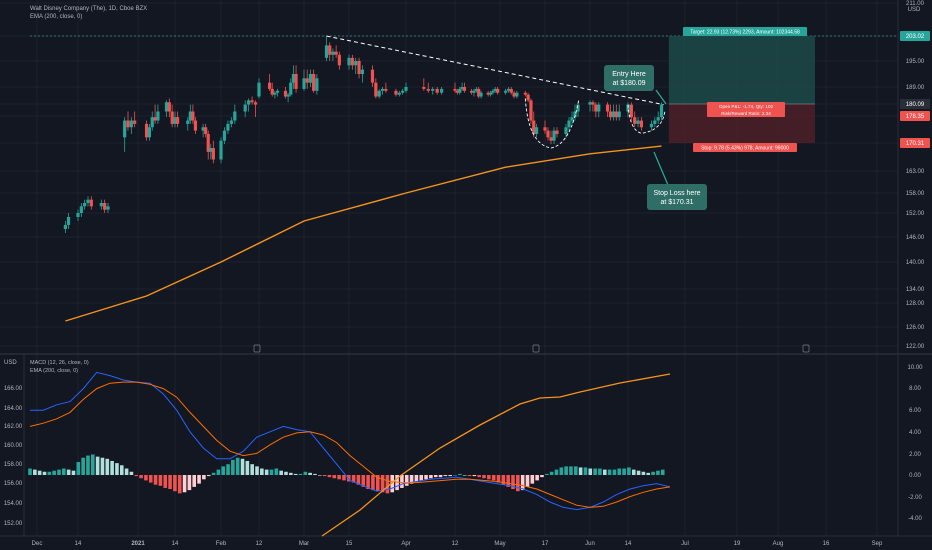 This screenshot has height=550, width=932. I want to click on trendline, so click(495, 70).